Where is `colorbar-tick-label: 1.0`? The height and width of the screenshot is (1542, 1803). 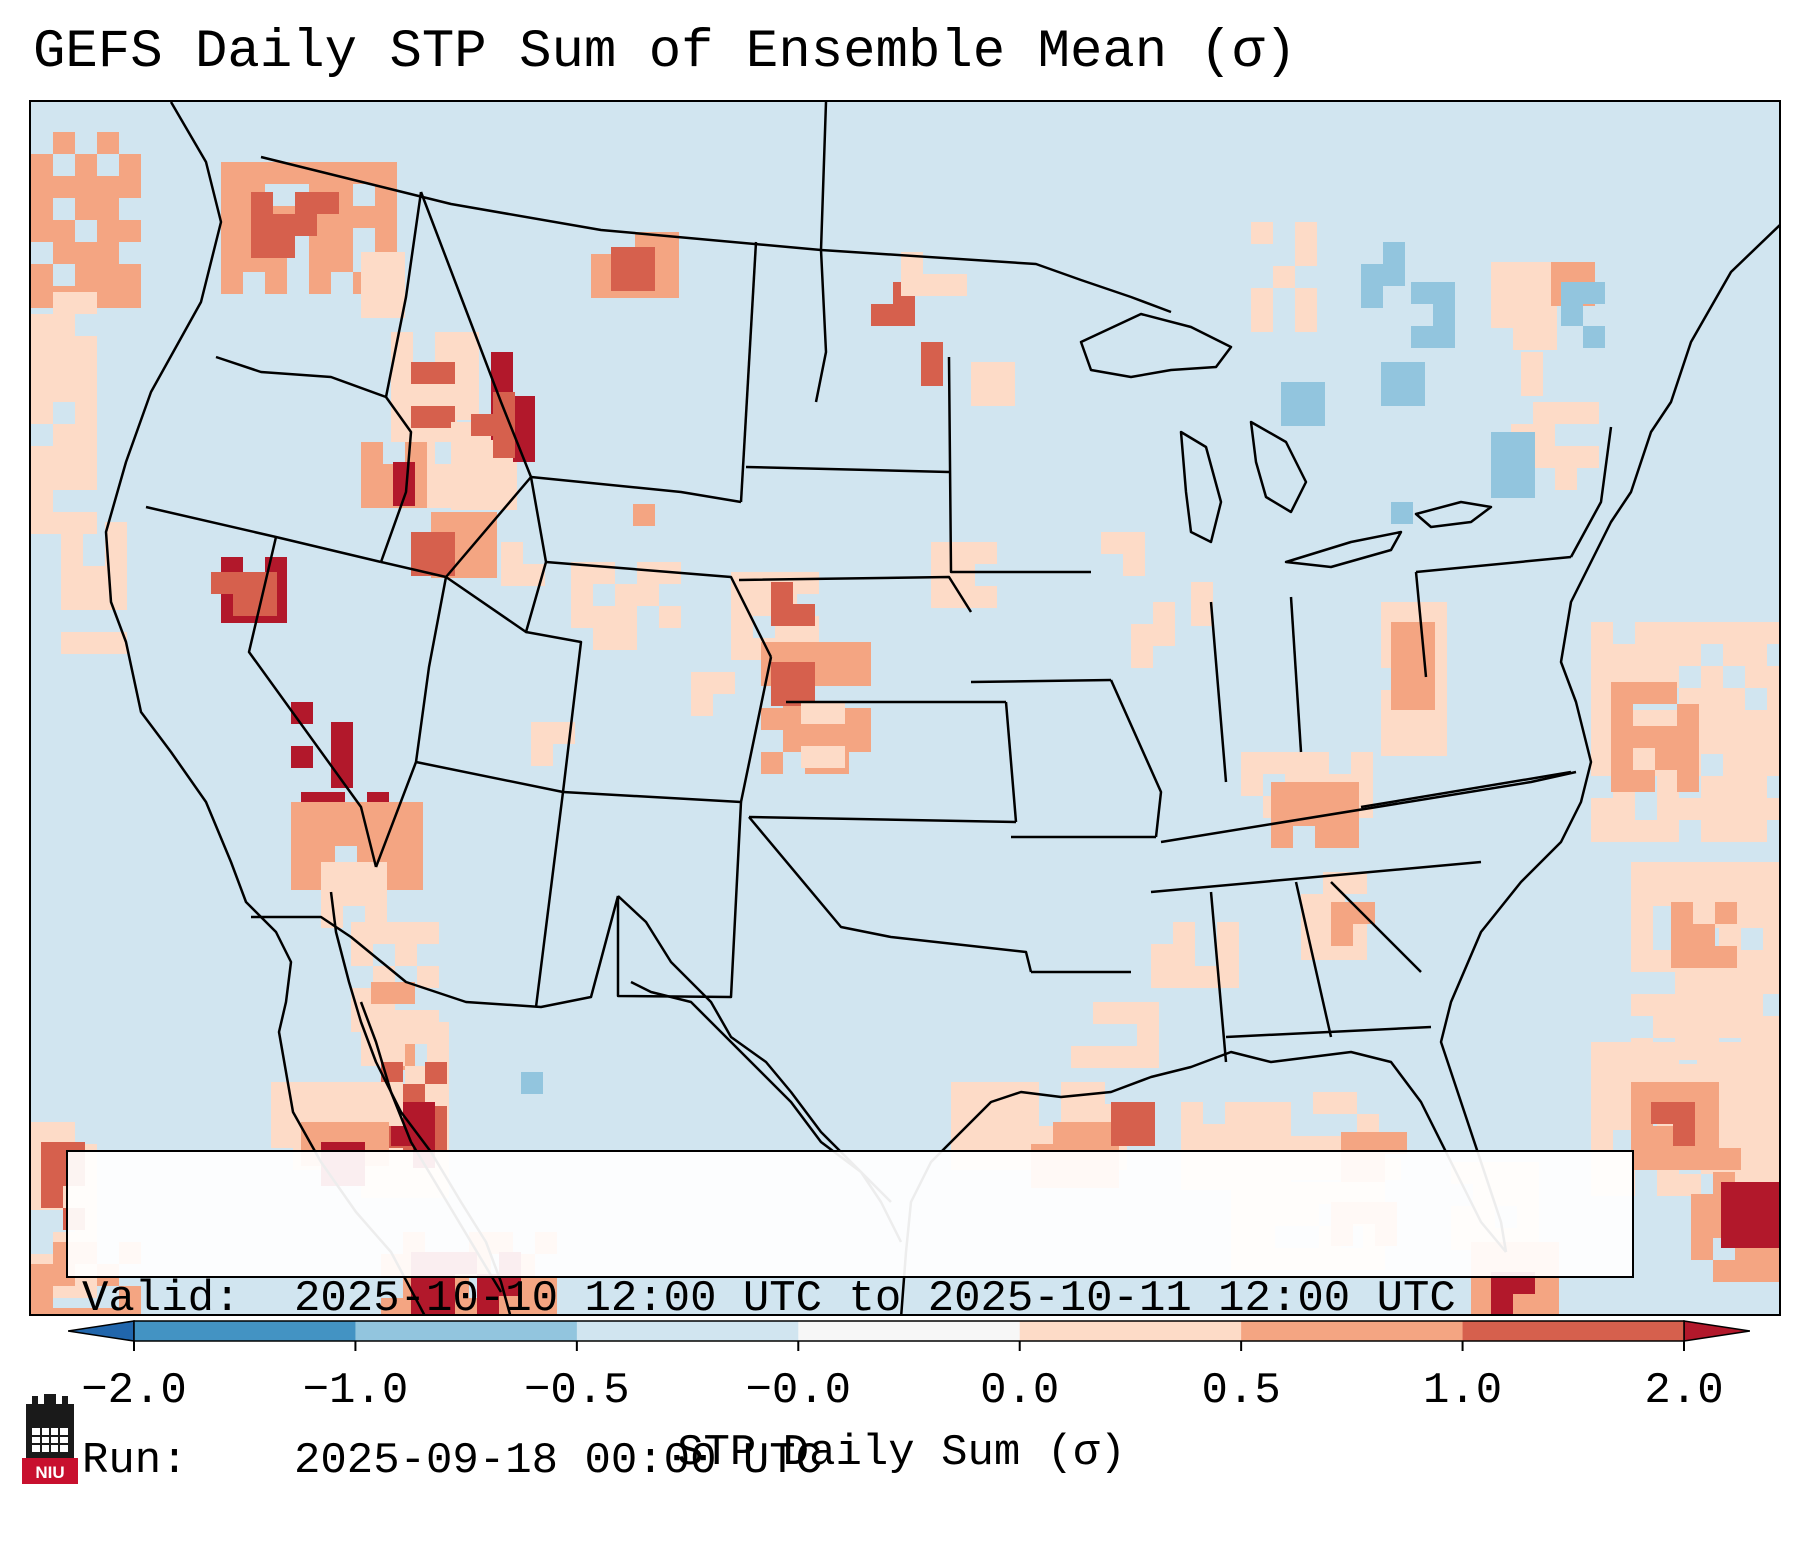
colorbar-tick-label: 1.0 is located at coordinates (1462, 1391).